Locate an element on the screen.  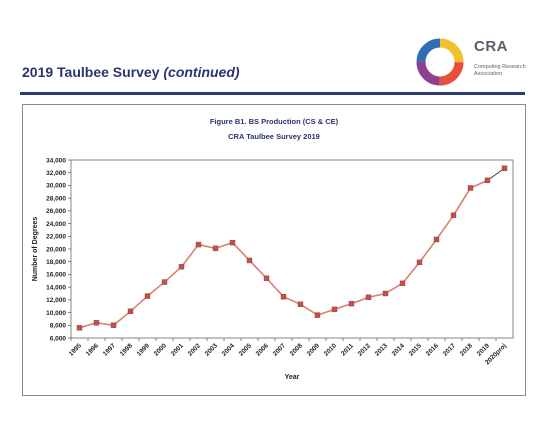
x-tick-label: 2013 is located at coordinates (381, 349).